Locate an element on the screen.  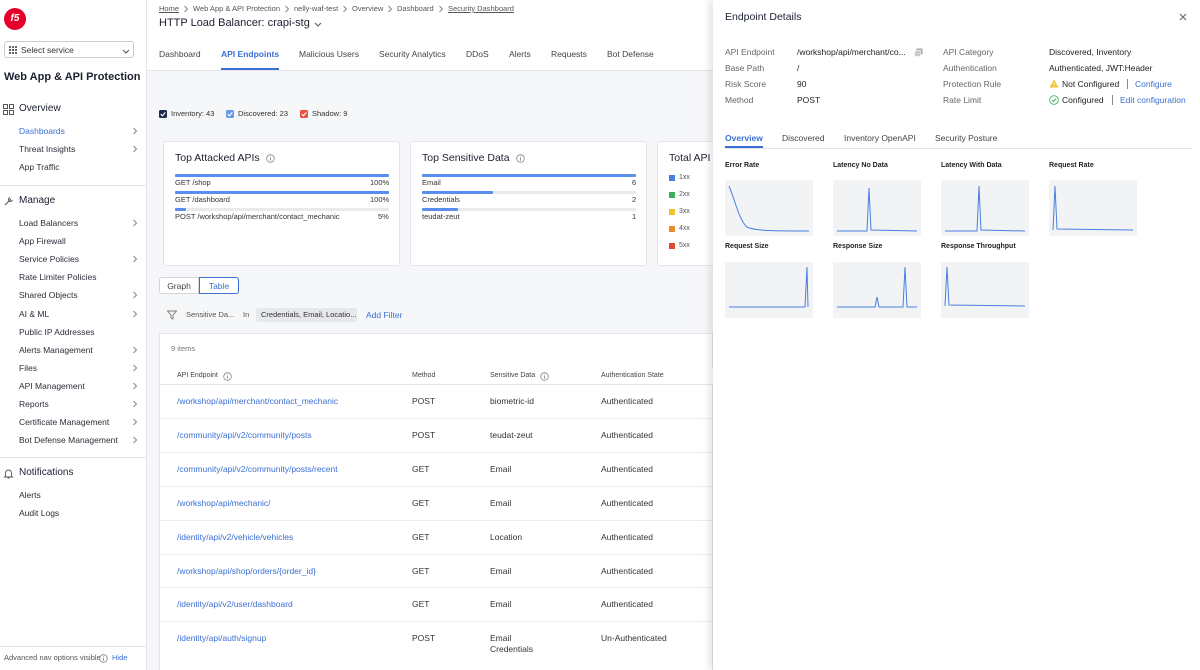
bar-value: 5% is located at coordinates (383, 216).